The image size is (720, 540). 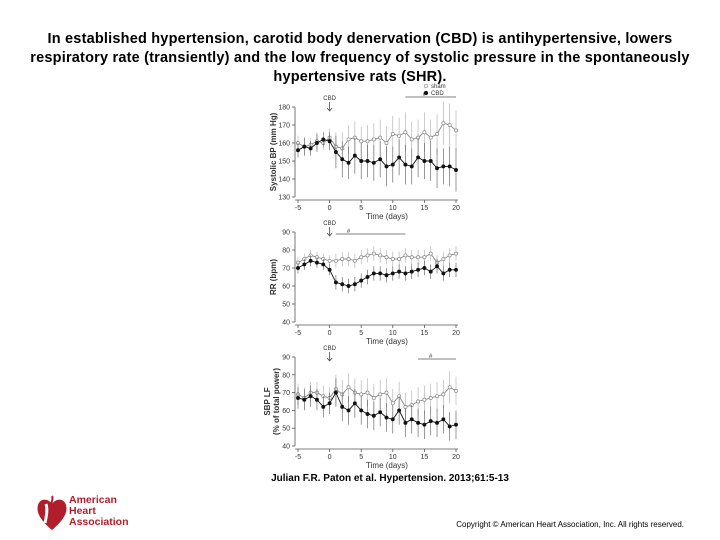 I want to click on legend-label-CBD: CBD, so click(x=437, y=94).